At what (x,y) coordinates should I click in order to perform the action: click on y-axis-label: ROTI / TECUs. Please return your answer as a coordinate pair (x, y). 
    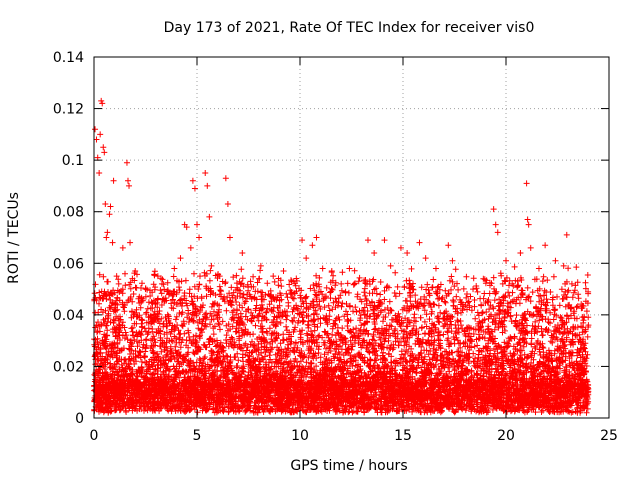
    Looking at the image, I should click on (14, 238).